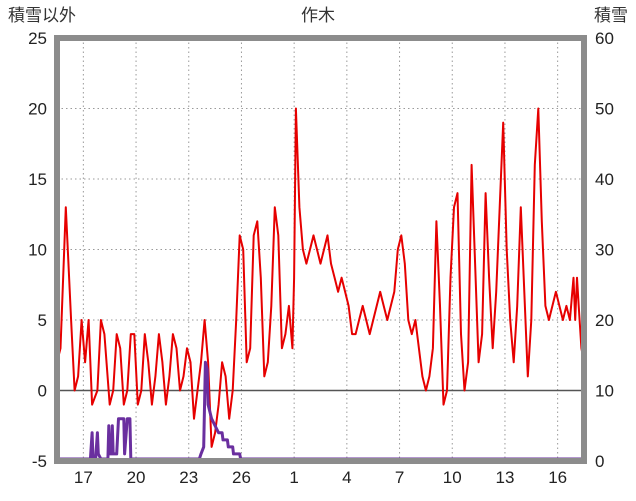  Describe the element at coordinates (604, 179) in the screenshot. I see `right-tick-label: 40` at that location.